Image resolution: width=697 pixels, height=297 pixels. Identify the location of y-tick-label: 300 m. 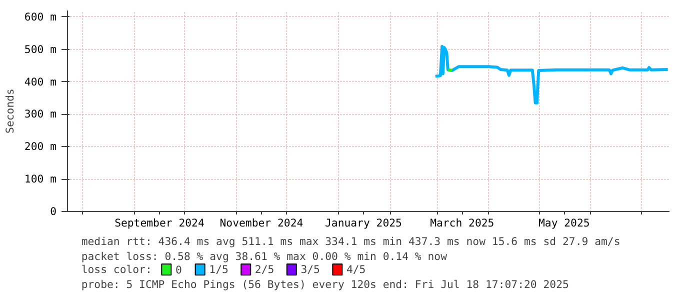
(40, 114).